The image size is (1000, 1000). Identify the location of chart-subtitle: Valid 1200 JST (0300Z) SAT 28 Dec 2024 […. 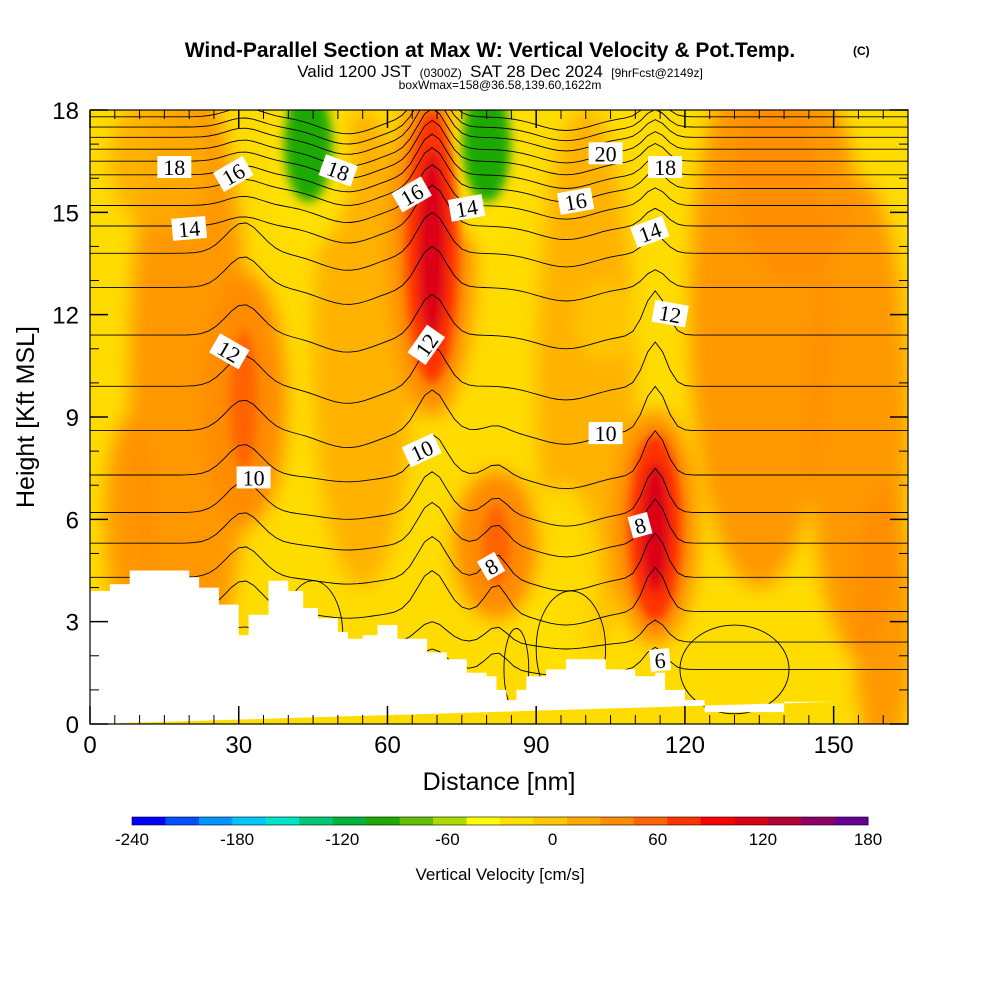
(500, 71).